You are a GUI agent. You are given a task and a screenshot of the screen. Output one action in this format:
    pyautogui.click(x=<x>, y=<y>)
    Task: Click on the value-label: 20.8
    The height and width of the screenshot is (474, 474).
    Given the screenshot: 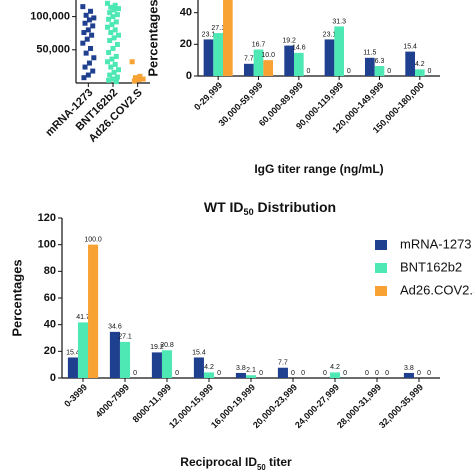 What is the action you would take?
    pyautogui.click(x=167, y=345)
    